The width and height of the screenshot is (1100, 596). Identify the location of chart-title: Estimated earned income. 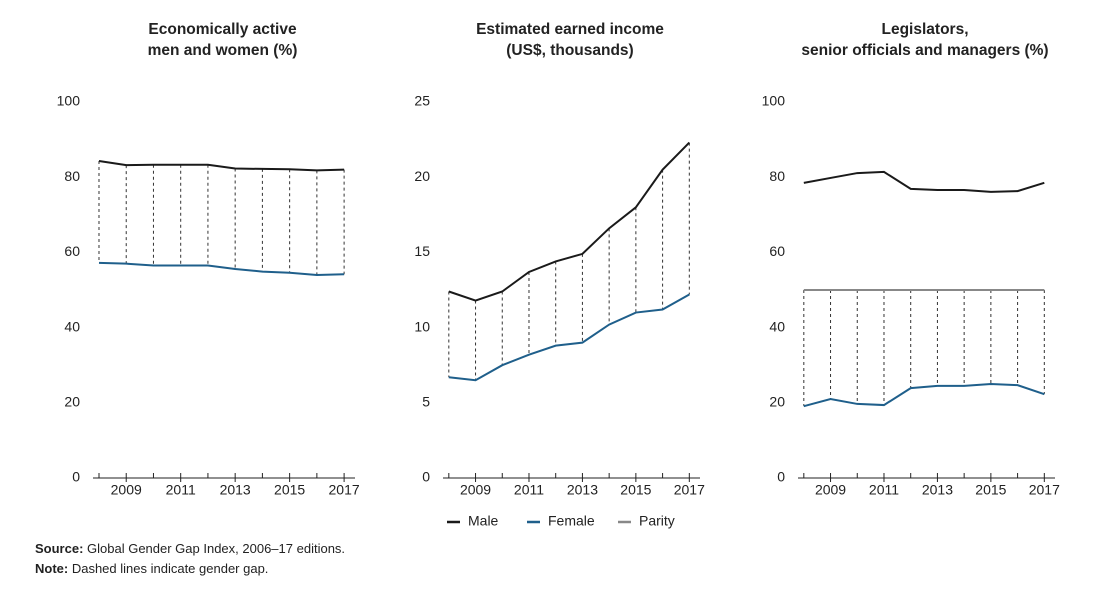
(570, 29).